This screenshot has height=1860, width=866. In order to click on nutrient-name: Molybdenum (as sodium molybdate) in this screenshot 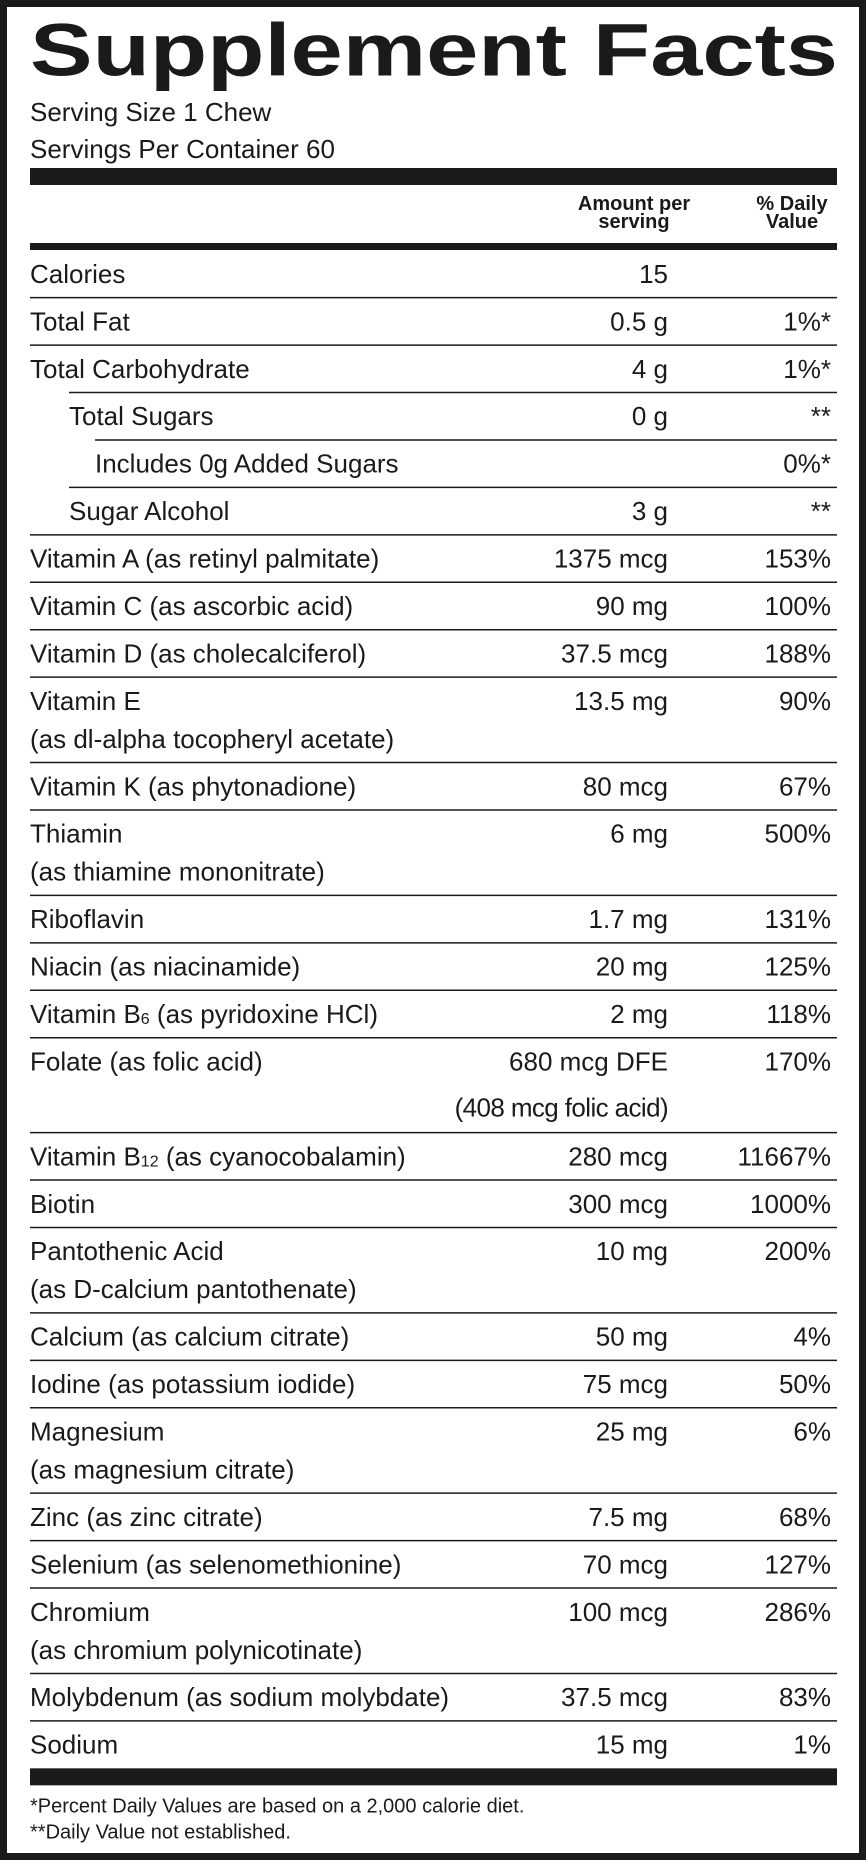, I will do `click(239, 1697)`.